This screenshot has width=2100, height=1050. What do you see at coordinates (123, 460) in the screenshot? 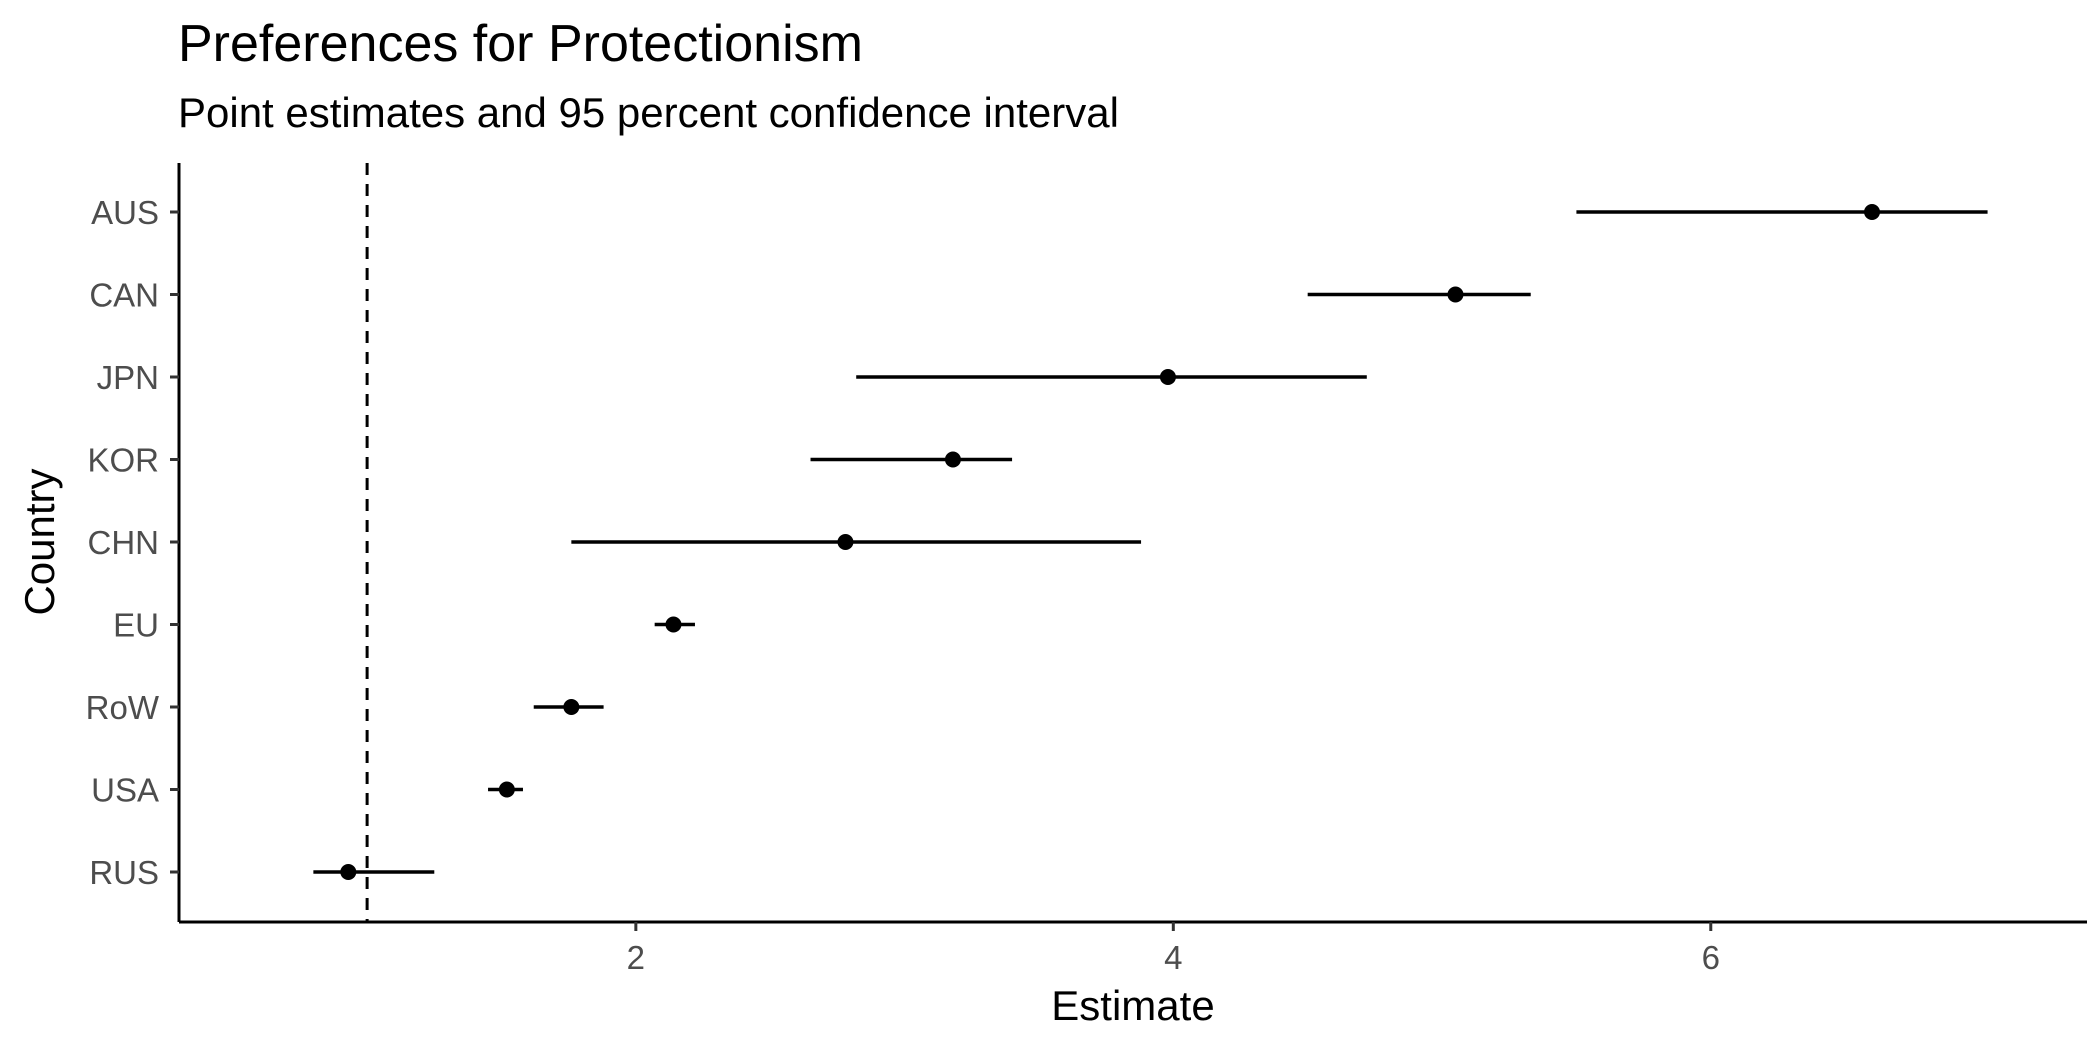
I see `y-tick-label-kor: KOR` at bounding box center [123, 460].